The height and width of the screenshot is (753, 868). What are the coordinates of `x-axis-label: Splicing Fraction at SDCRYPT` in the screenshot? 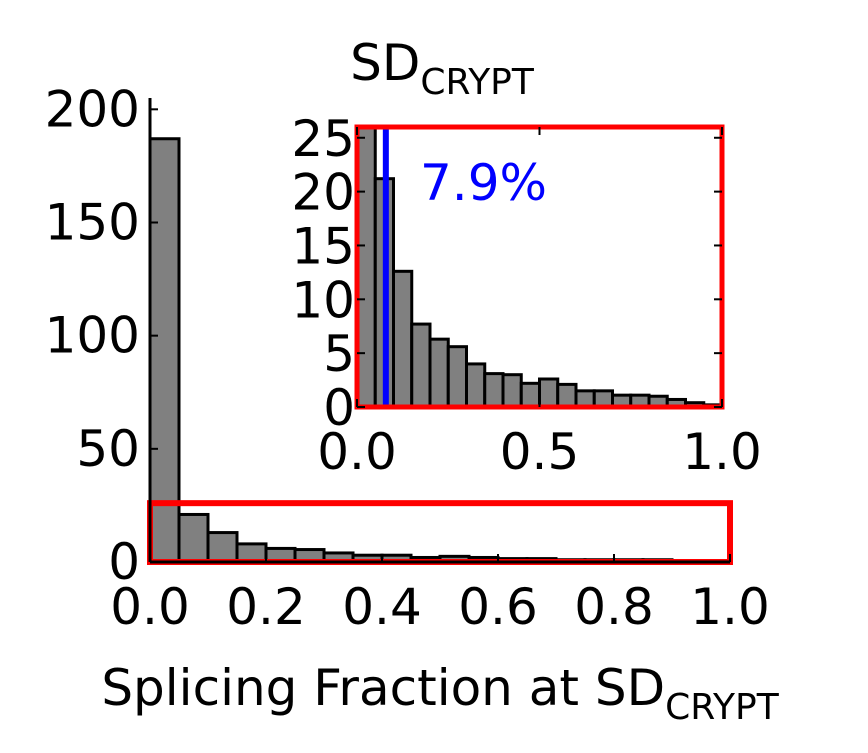 It's located at (440, 693).